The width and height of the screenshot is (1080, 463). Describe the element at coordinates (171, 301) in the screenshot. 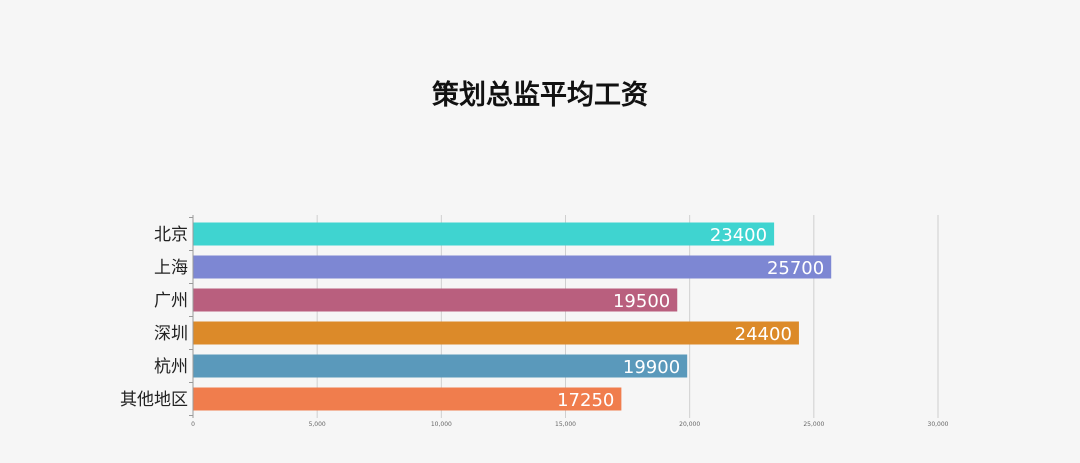

I see `category-label: 广州` at that location.